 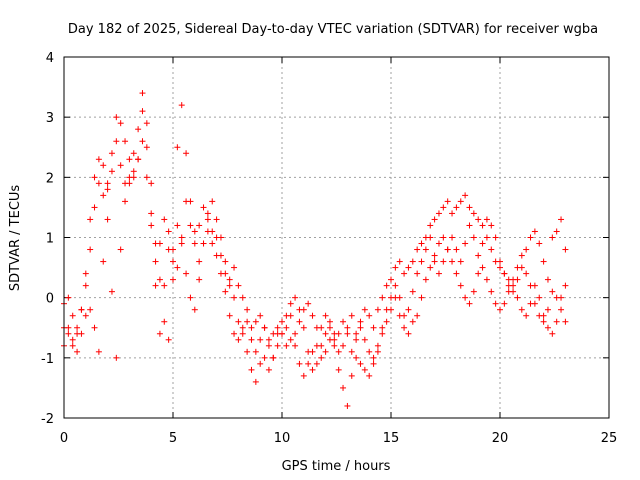 I want to click on y-tick-label: 3, so click(x=50, y=118).